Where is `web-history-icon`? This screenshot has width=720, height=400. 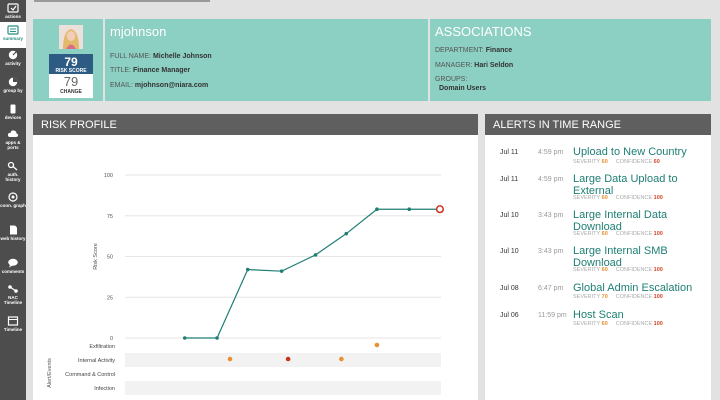
web-history-icon is located at coordinates (13, 230).